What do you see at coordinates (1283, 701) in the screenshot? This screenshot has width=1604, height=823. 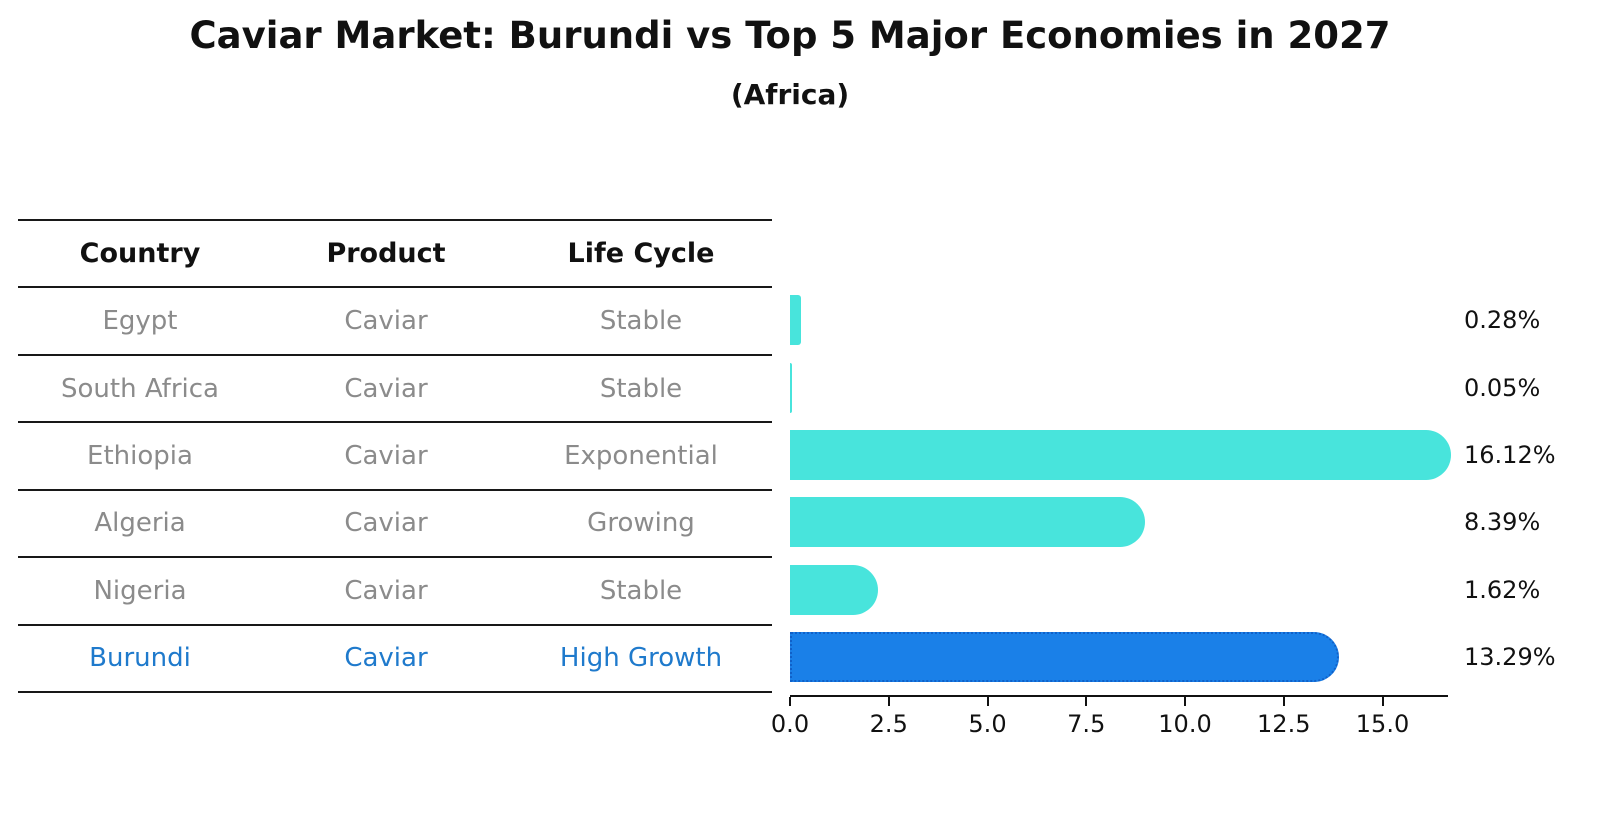 I see `x-tick-mark-12.5` at bounding box center [1283, 701].